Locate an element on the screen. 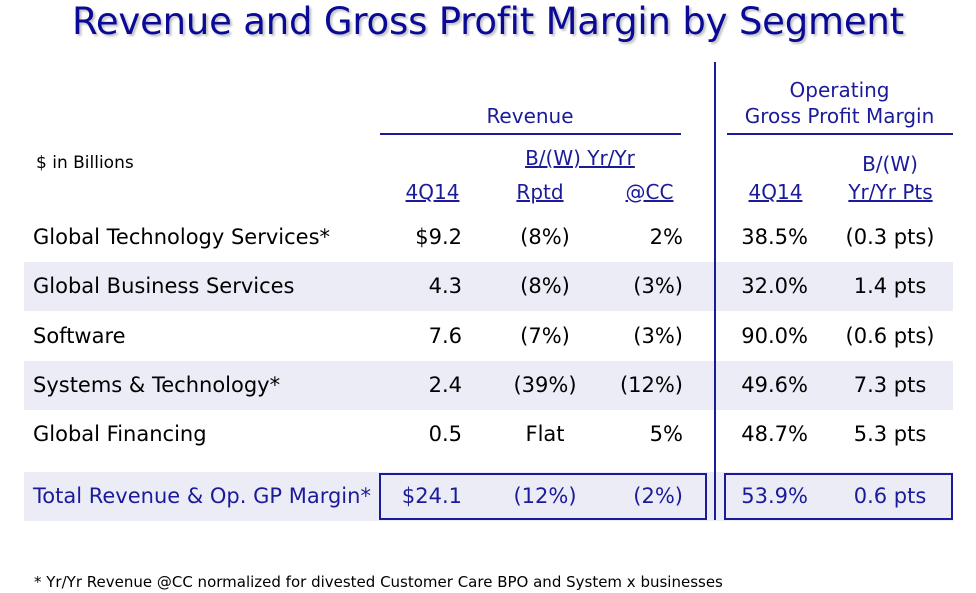 This screenshot has width=976, height=593. rptd-value: (39%) is located at coordinates (545, 385).